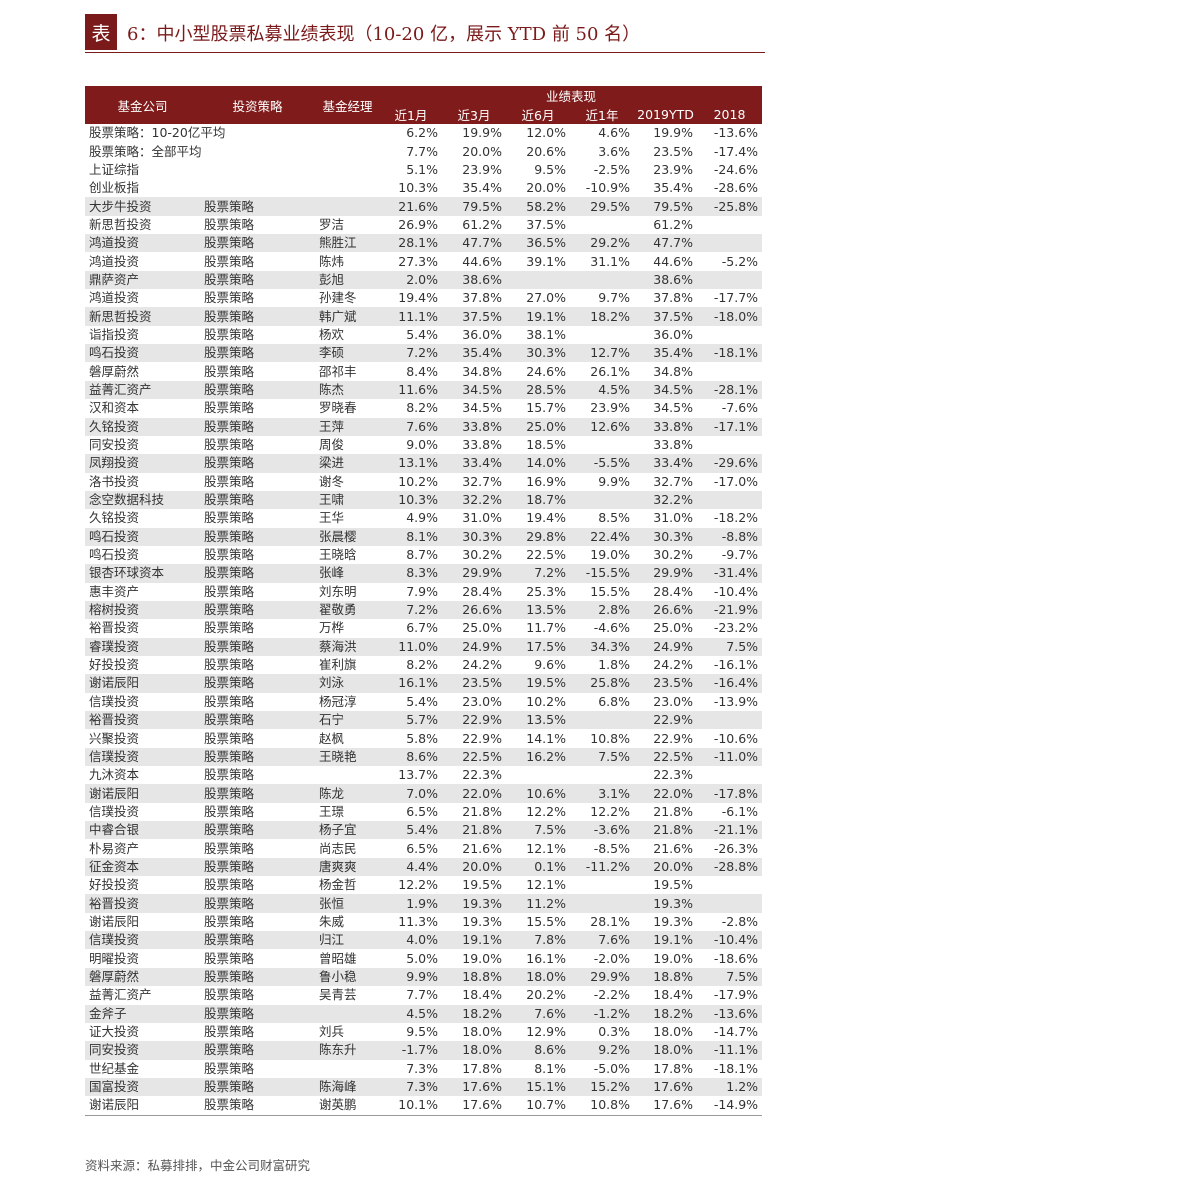 This screenshot has height=1190, width=1191. I want to click on table-cell: 11.1%, so click(411, 316).